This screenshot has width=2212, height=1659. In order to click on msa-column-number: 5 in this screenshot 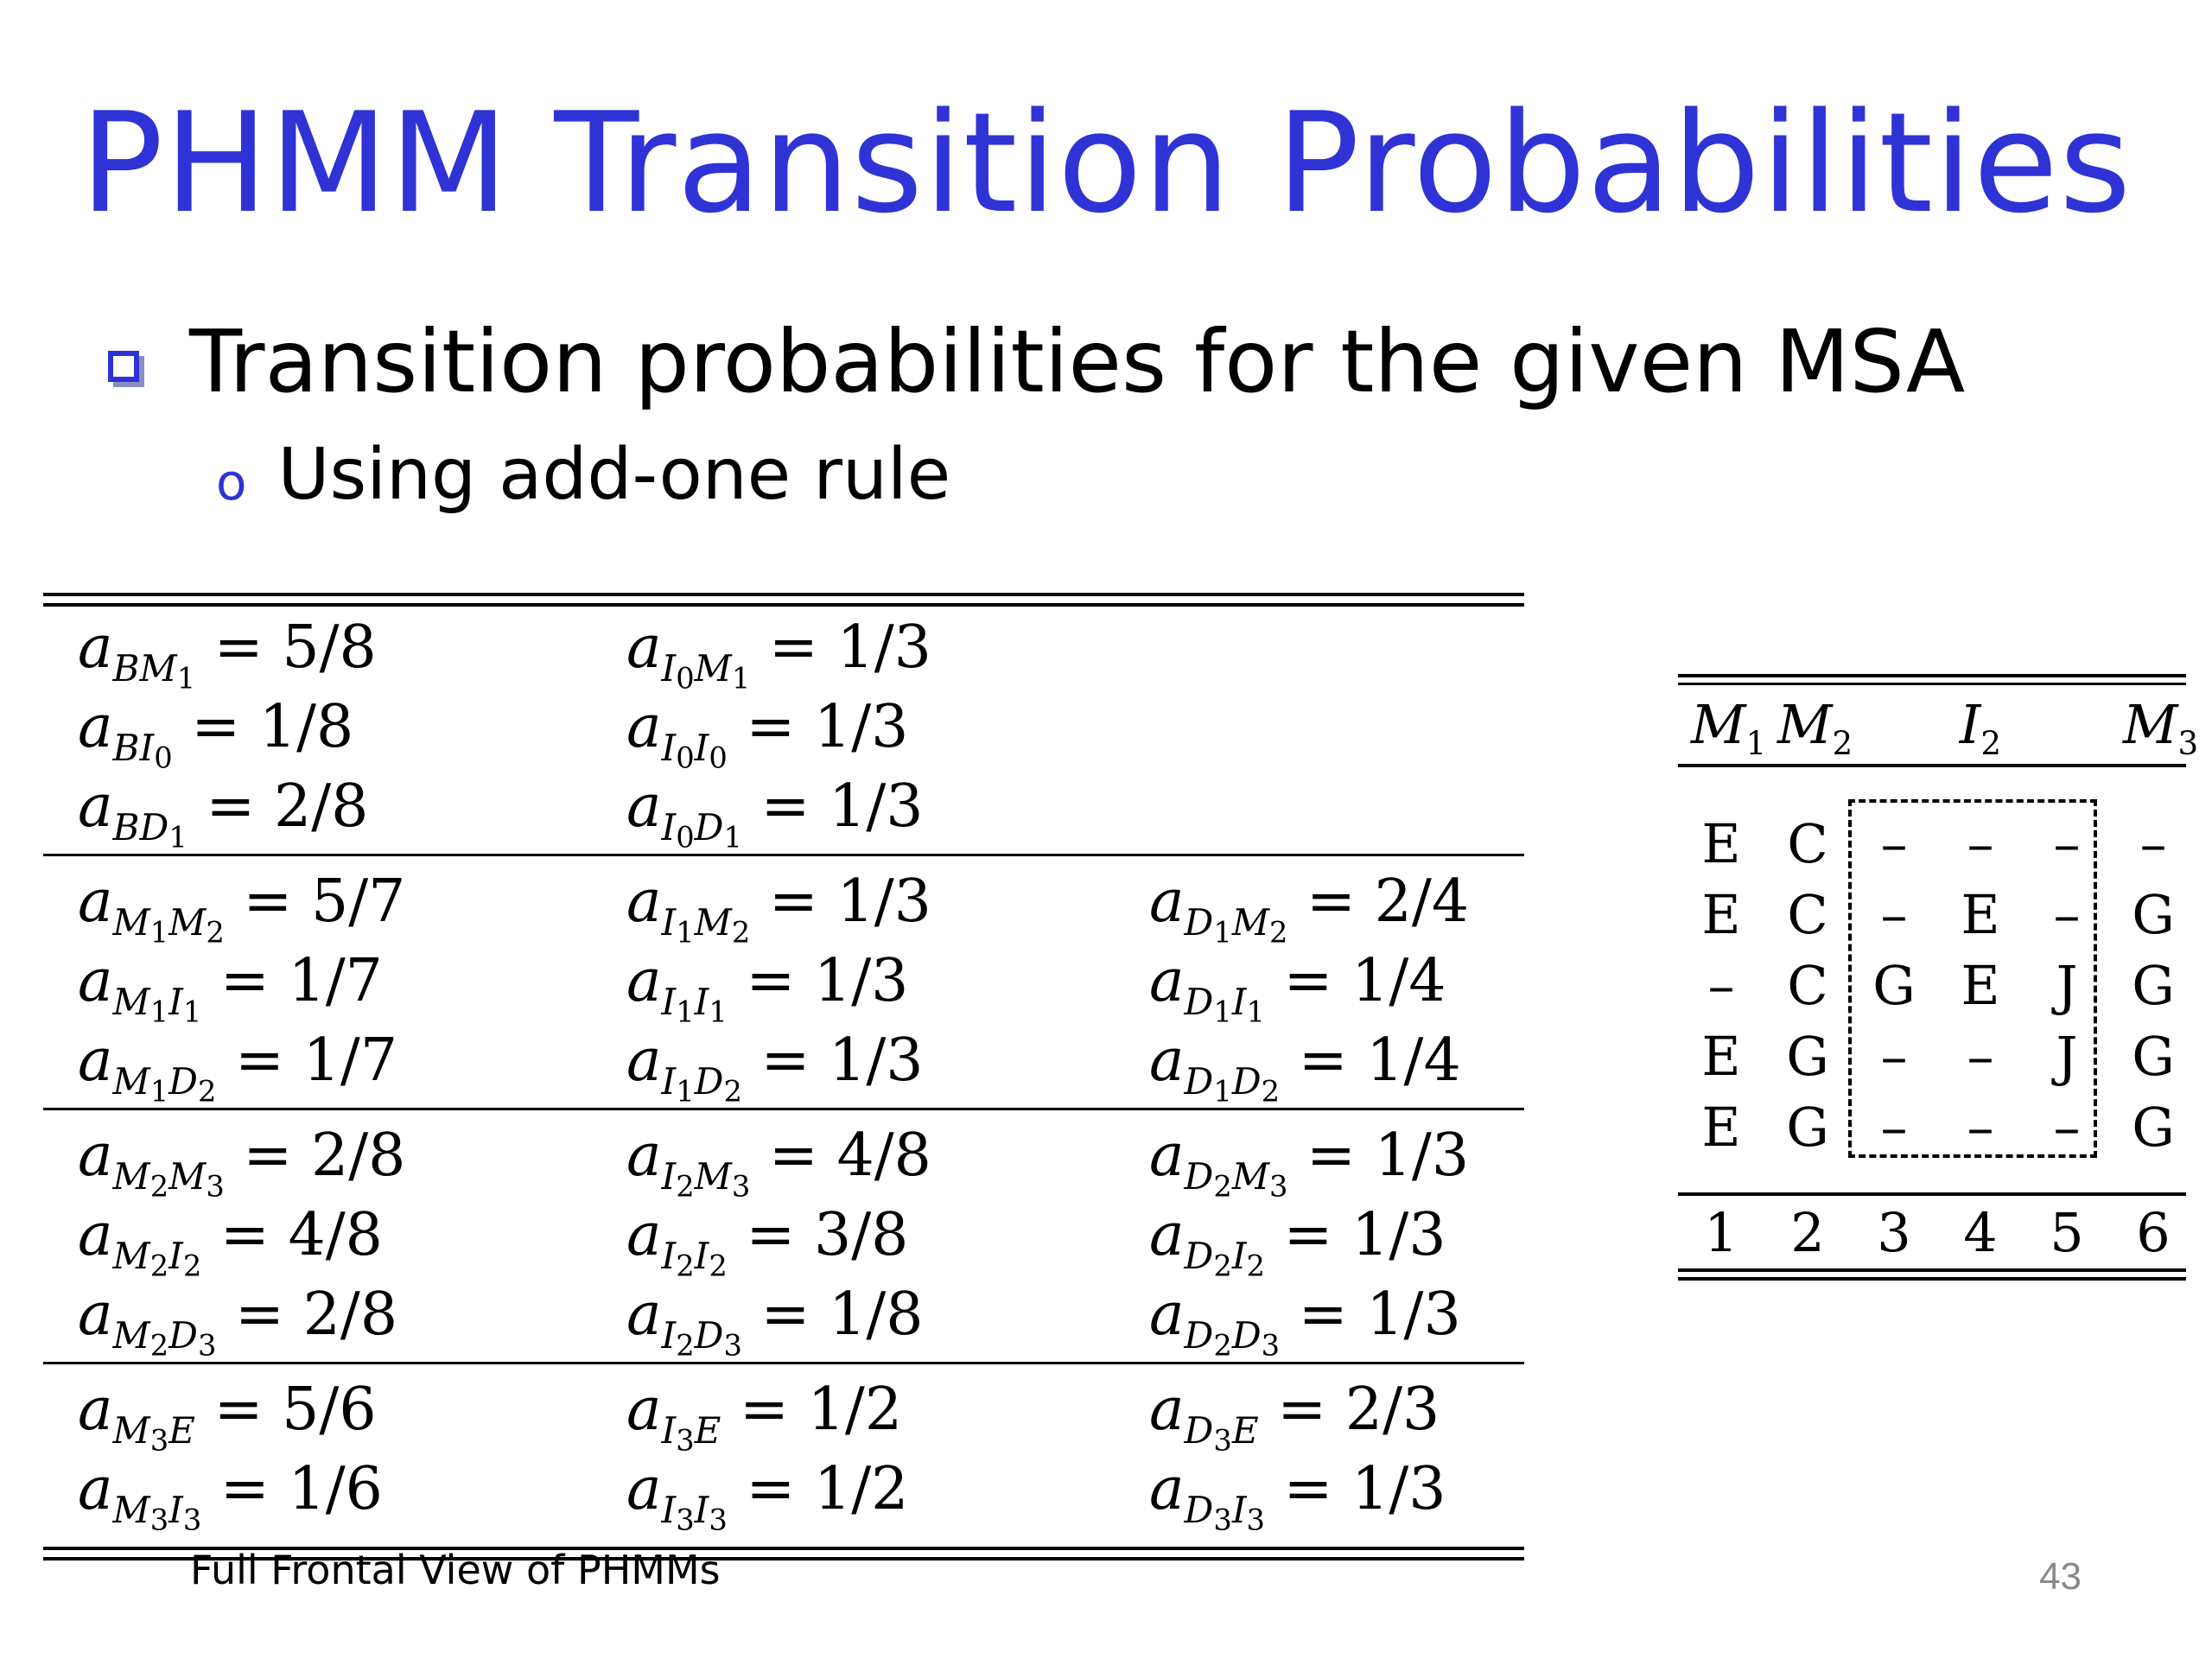, I will do `click(2067, 1232)`.